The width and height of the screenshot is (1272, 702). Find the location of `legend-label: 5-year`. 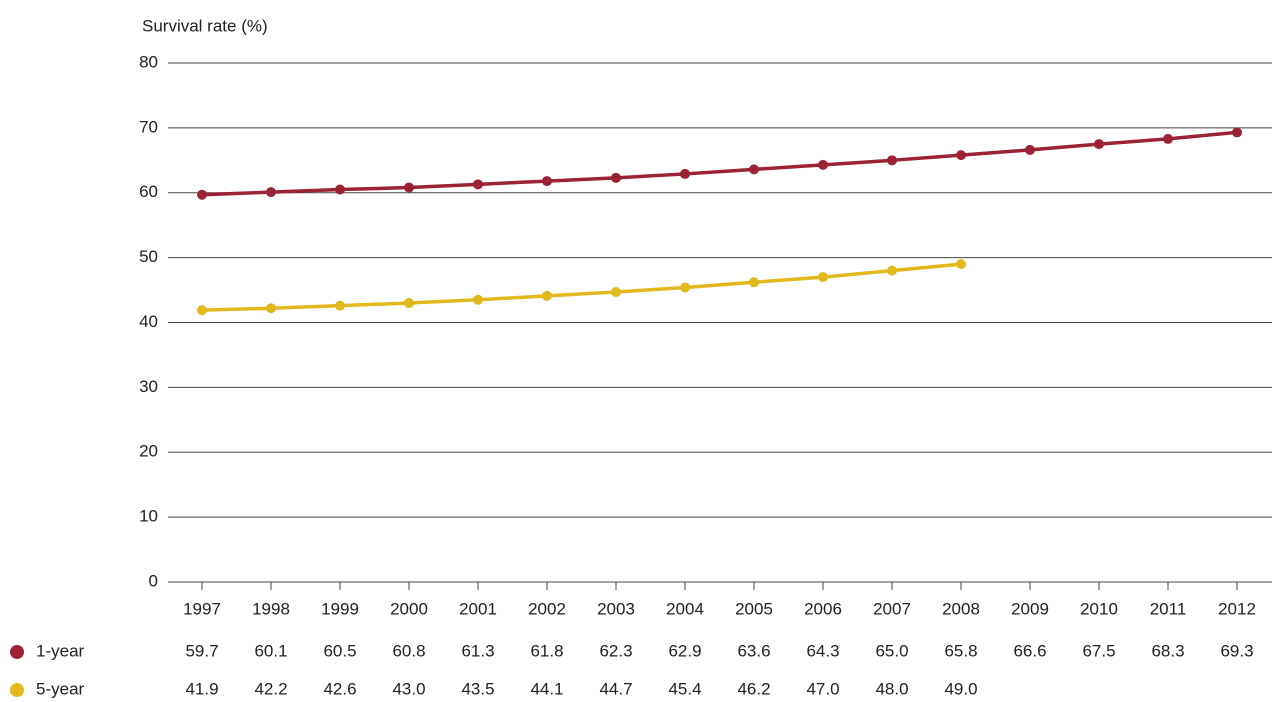

legend-label: 5-year is located at coordinates (60, 688).